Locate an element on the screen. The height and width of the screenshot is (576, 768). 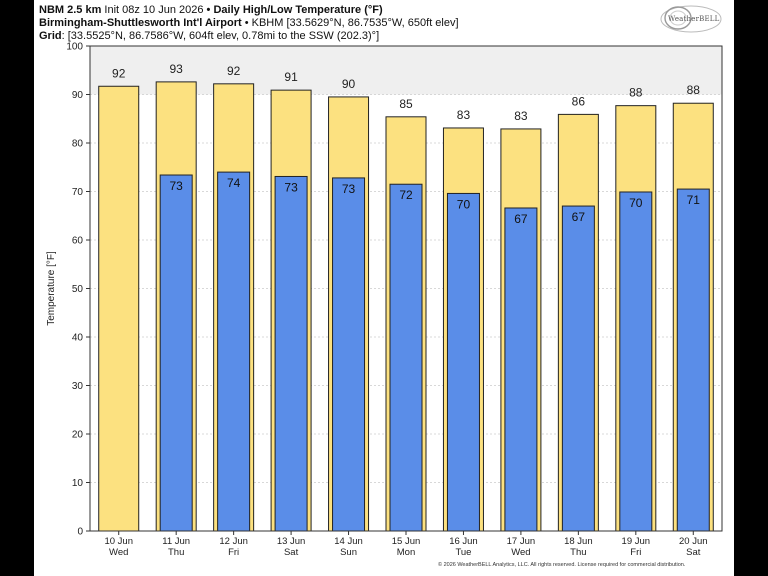
x-tick-date: 10 Jun is located at coordinates (118, 541).